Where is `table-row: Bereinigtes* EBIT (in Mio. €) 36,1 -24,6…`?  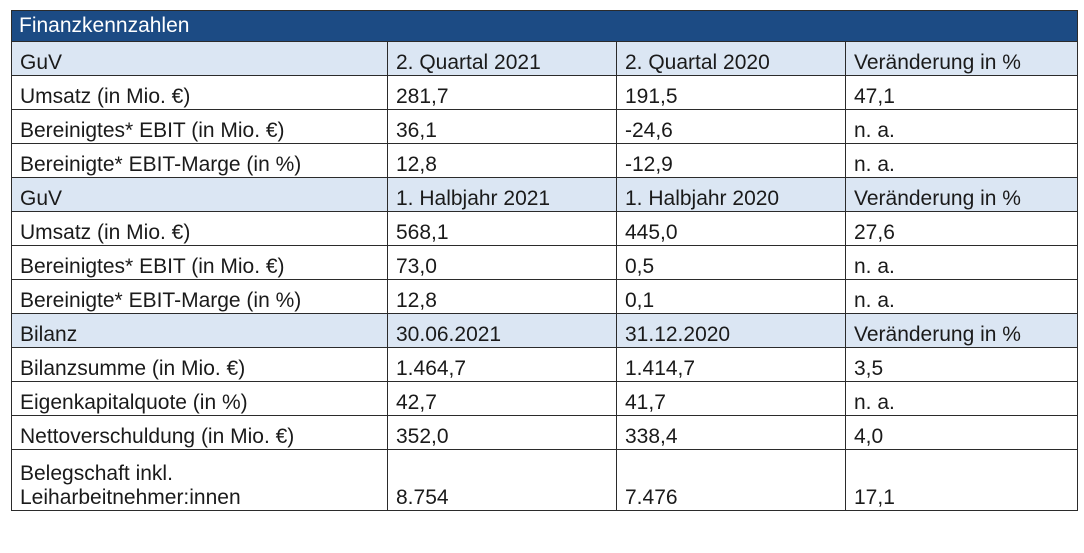 table-row: Bereinigtes* EBIT (in Mio. €) 36,1 -24,6… is located at coordinates (545, 126).